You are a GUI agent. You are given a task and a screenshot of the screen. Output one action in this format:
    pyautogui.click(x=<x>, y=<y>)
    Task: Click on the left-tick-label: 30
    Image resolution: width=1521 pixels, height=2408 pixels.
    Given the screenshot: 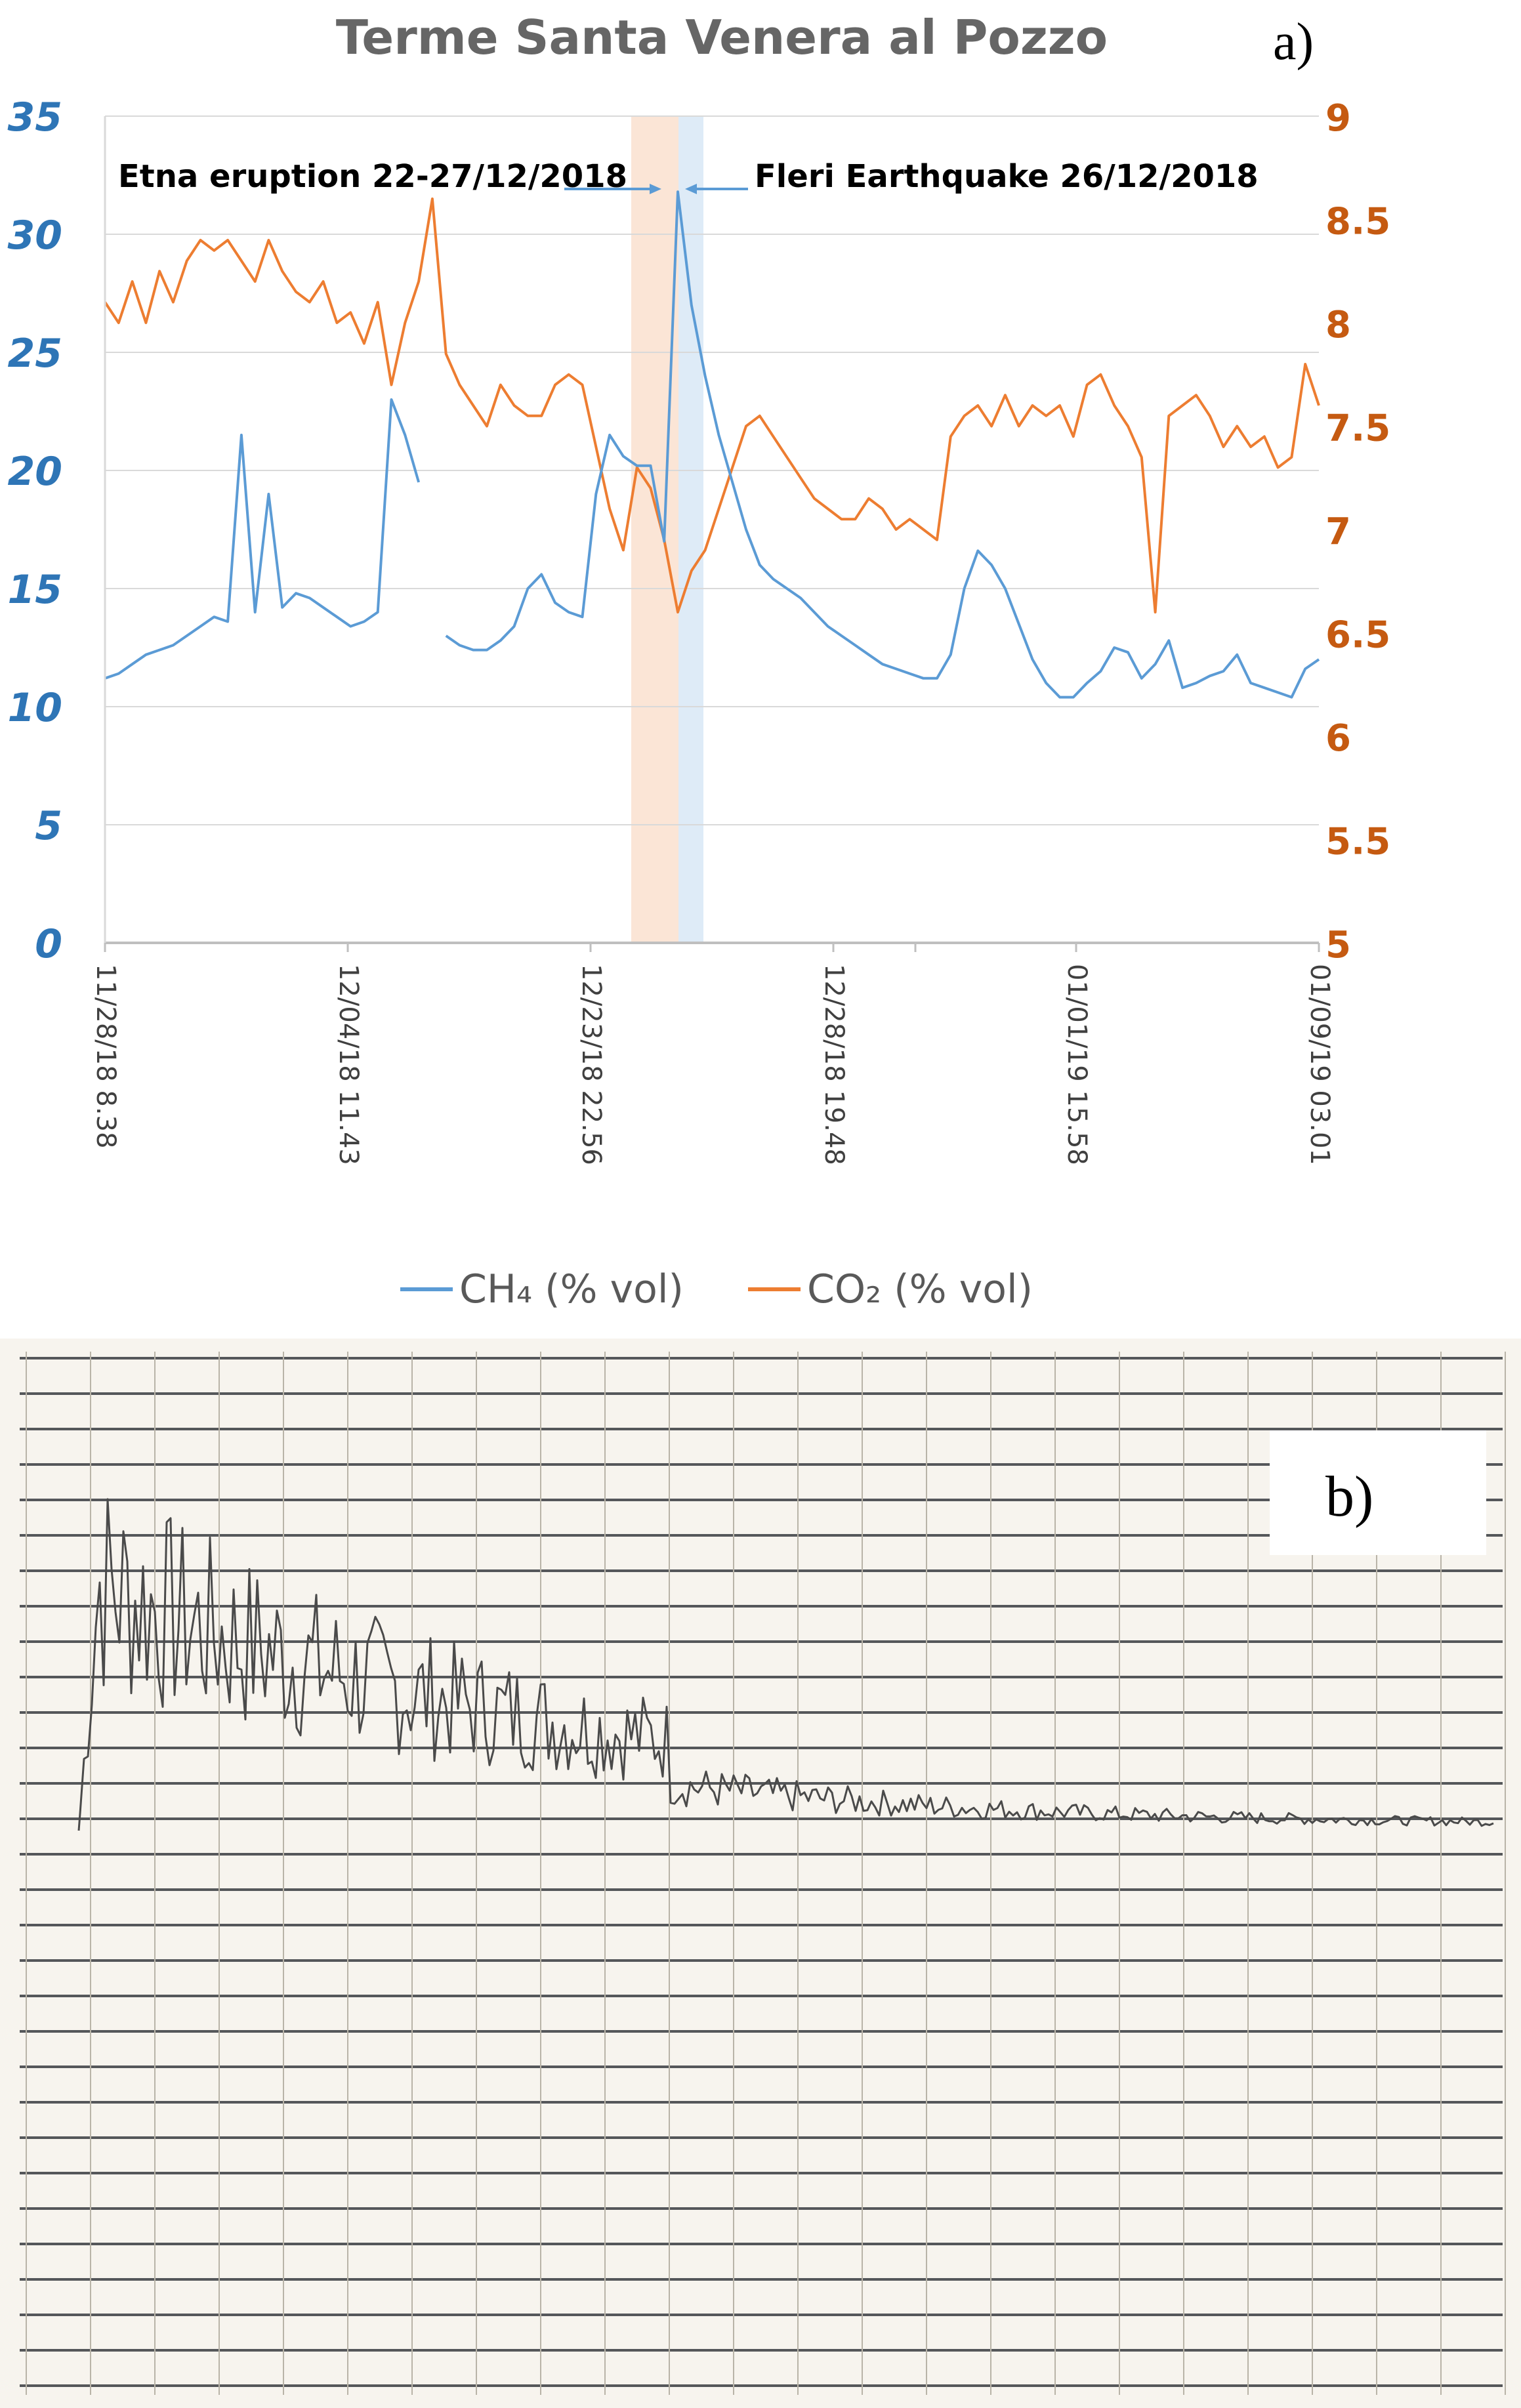 What is the action you would take?
    pyautogui.click(x=35, y=236)
    